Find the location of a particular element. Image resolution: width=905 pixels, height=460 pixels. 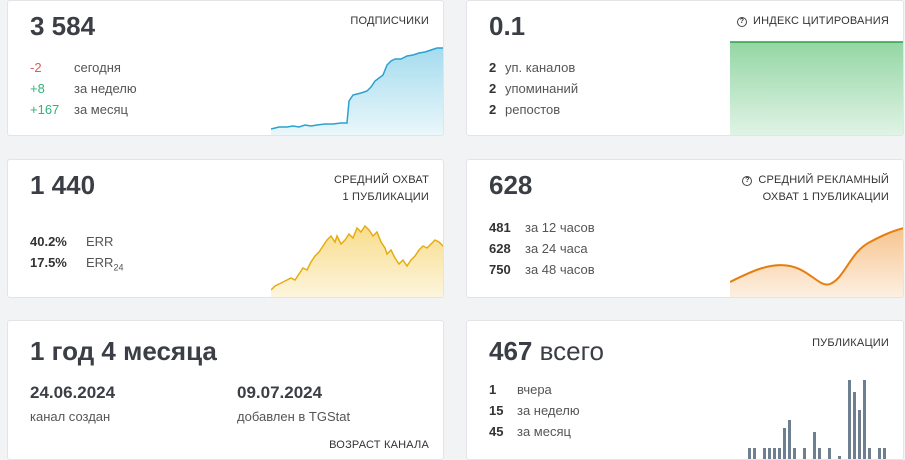

stat-value: +167 is located at coordinates (45, 109).